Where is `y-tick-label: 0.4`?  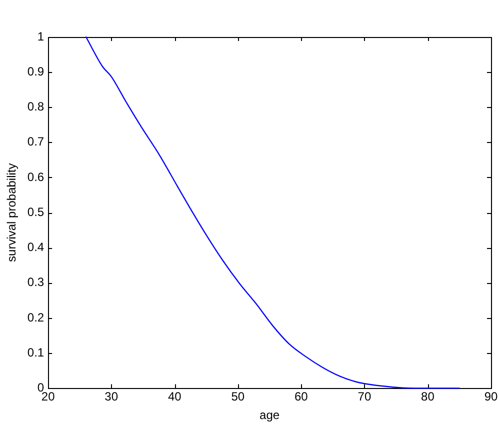
y-tick-label: 0.4 is located at coordinates (35, 247).